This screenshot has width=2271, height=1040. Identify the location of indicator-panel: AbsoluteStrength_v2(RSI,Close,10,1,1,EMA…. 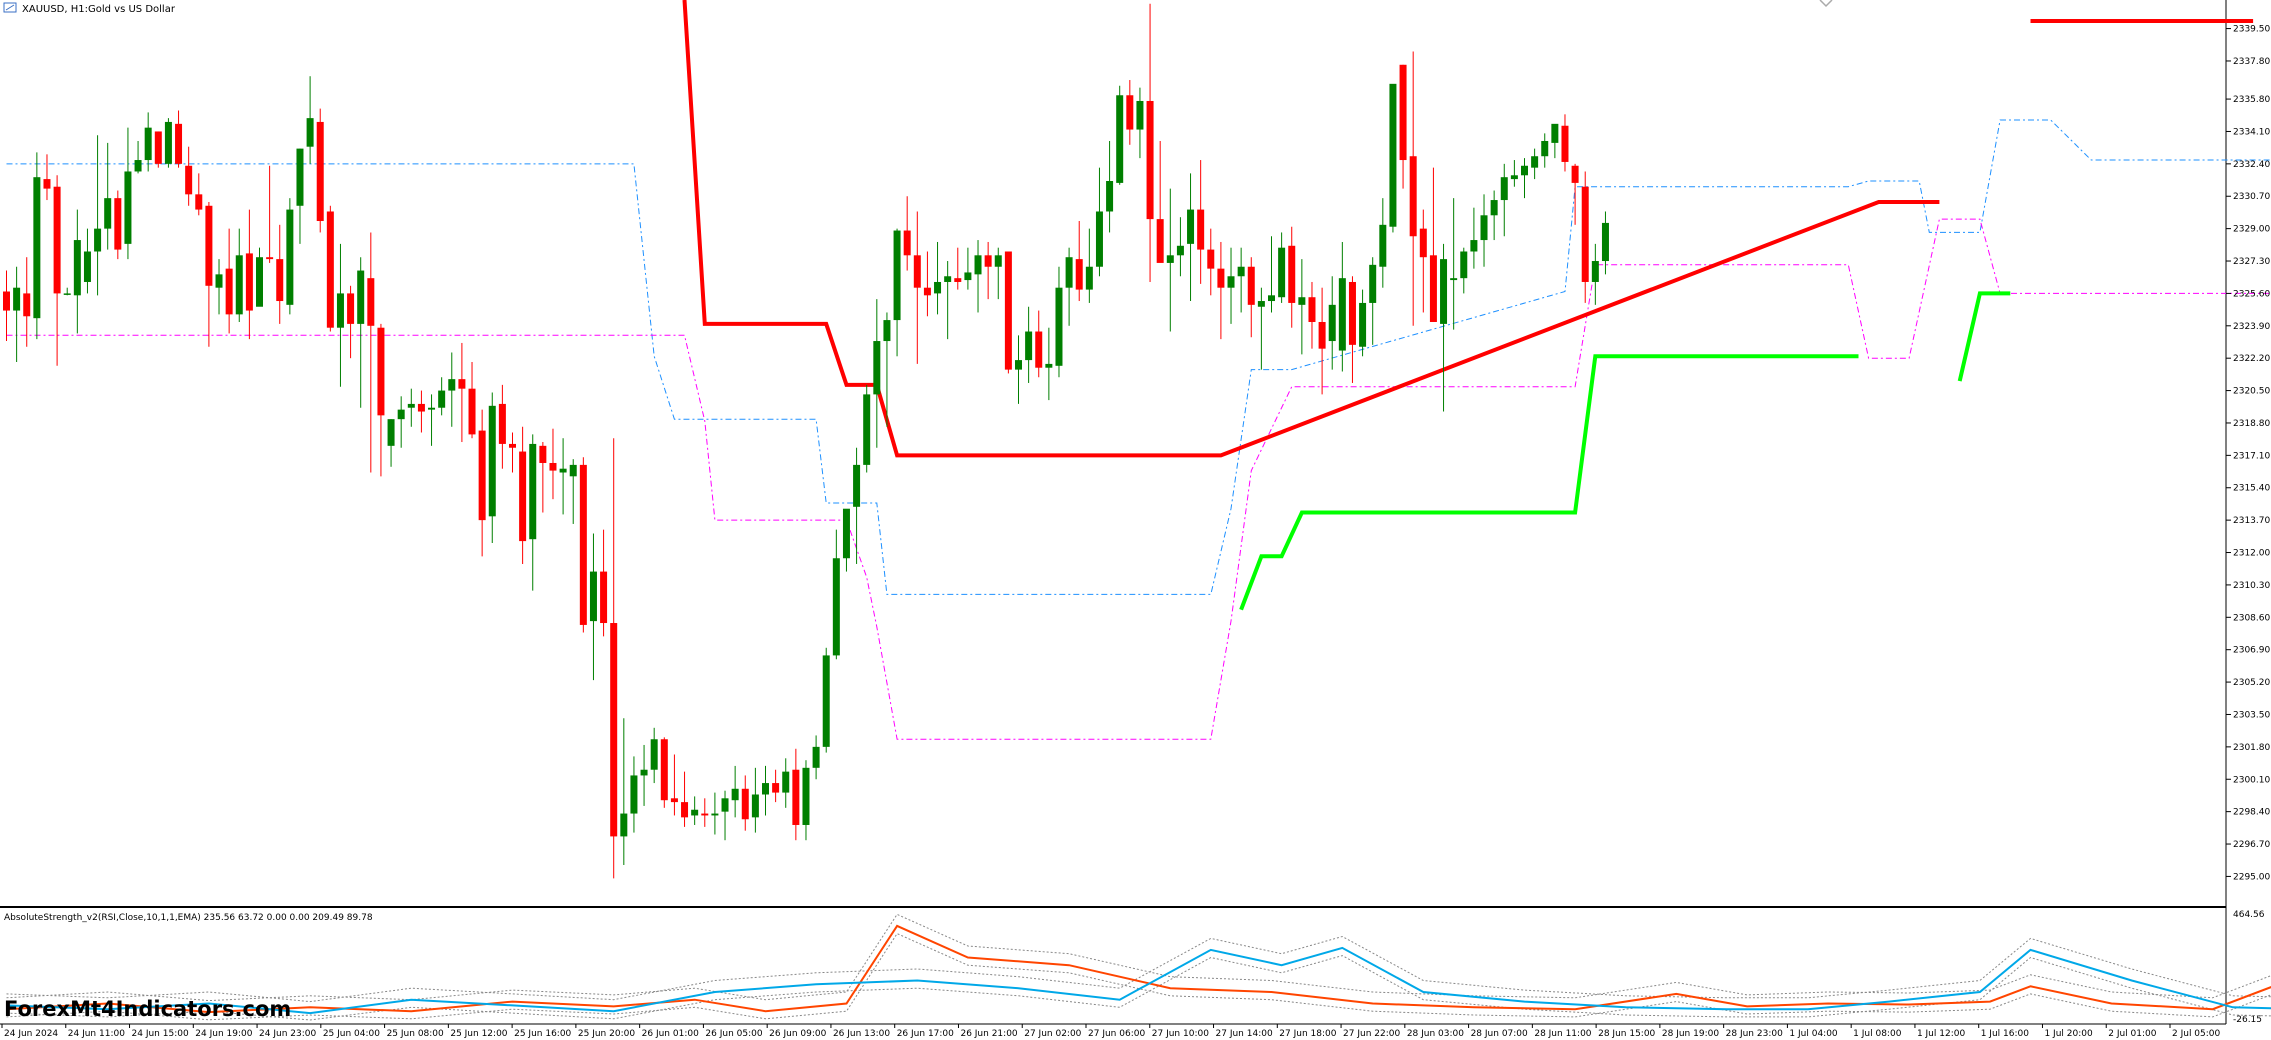
(1135, 967).